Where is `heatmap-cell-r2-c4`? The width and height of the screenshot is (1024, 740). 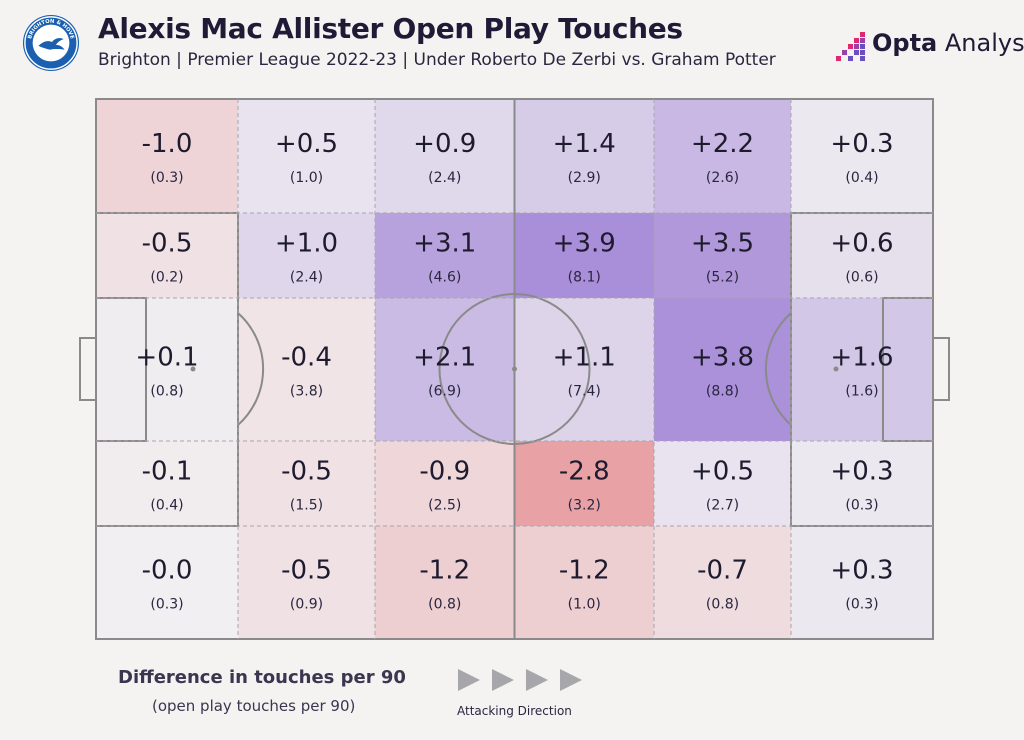 heatmap-cell-r2-c4 is located at coordinates (722, 369).